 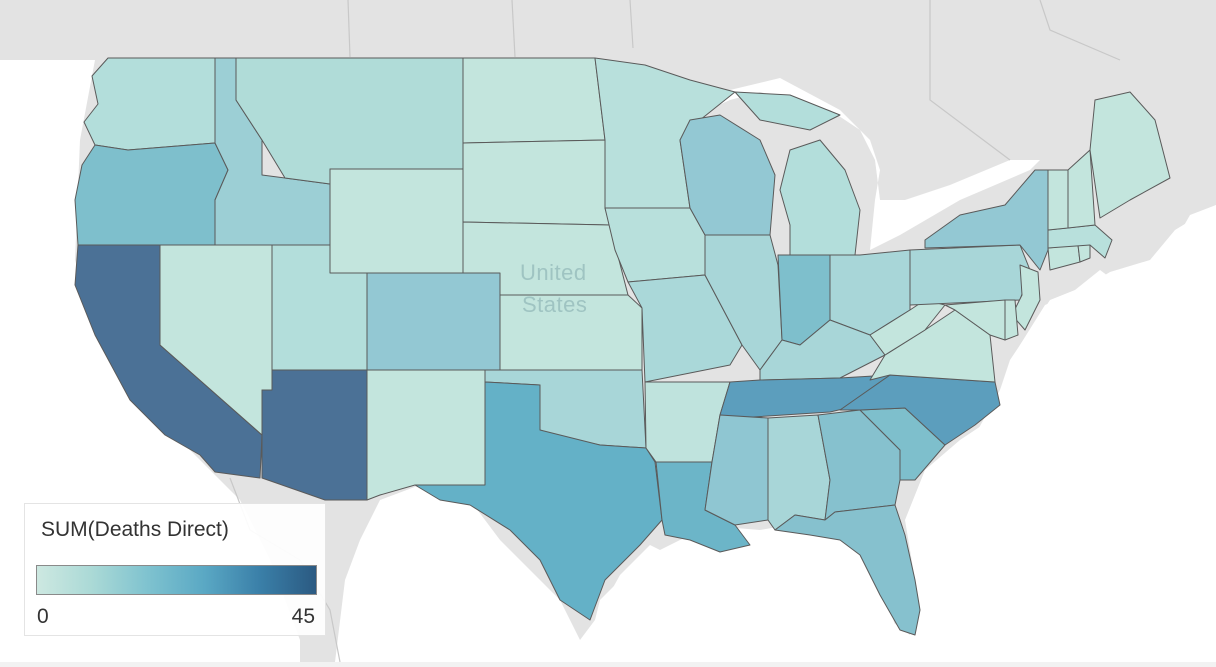 I want to click on state-nm, so click(x=426, y=435).